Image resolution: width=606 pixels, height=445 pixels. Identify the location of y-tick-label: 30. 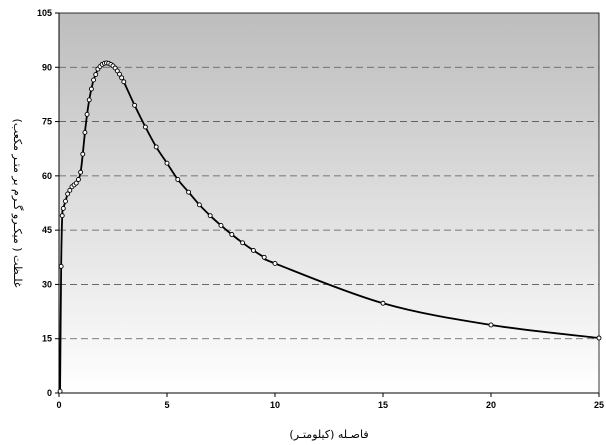
(47, 284).